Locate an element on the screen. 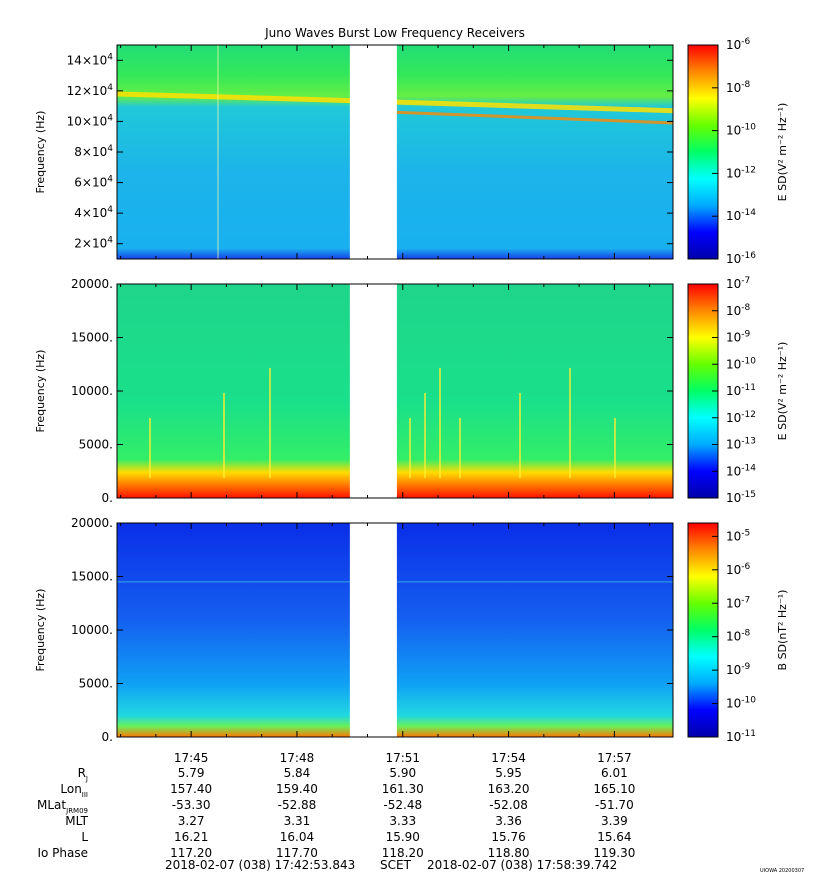  ephemeris-value: 16.21 is located at coordinates (191, 837).